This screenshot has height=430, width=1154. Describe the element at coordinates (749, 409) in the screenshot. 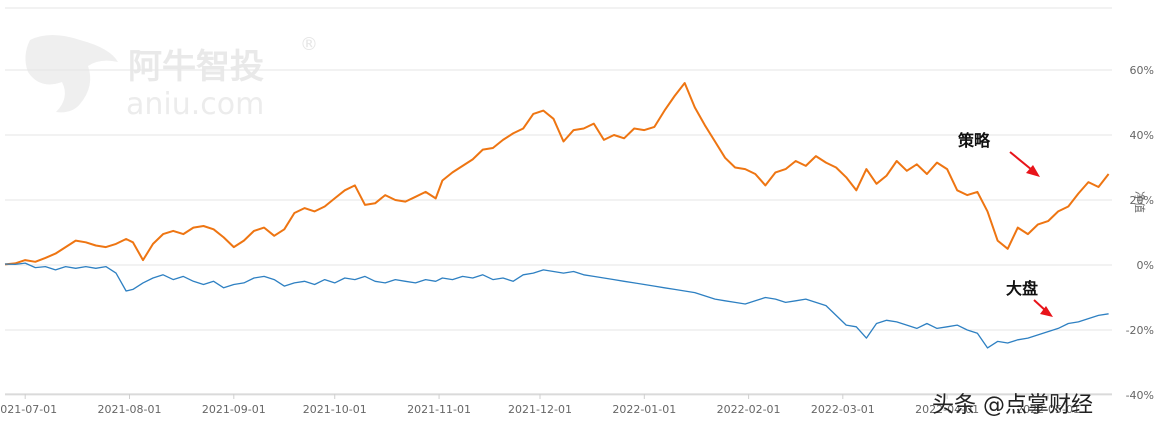

I see `x-tick-label: 2022-02-01` at that location.